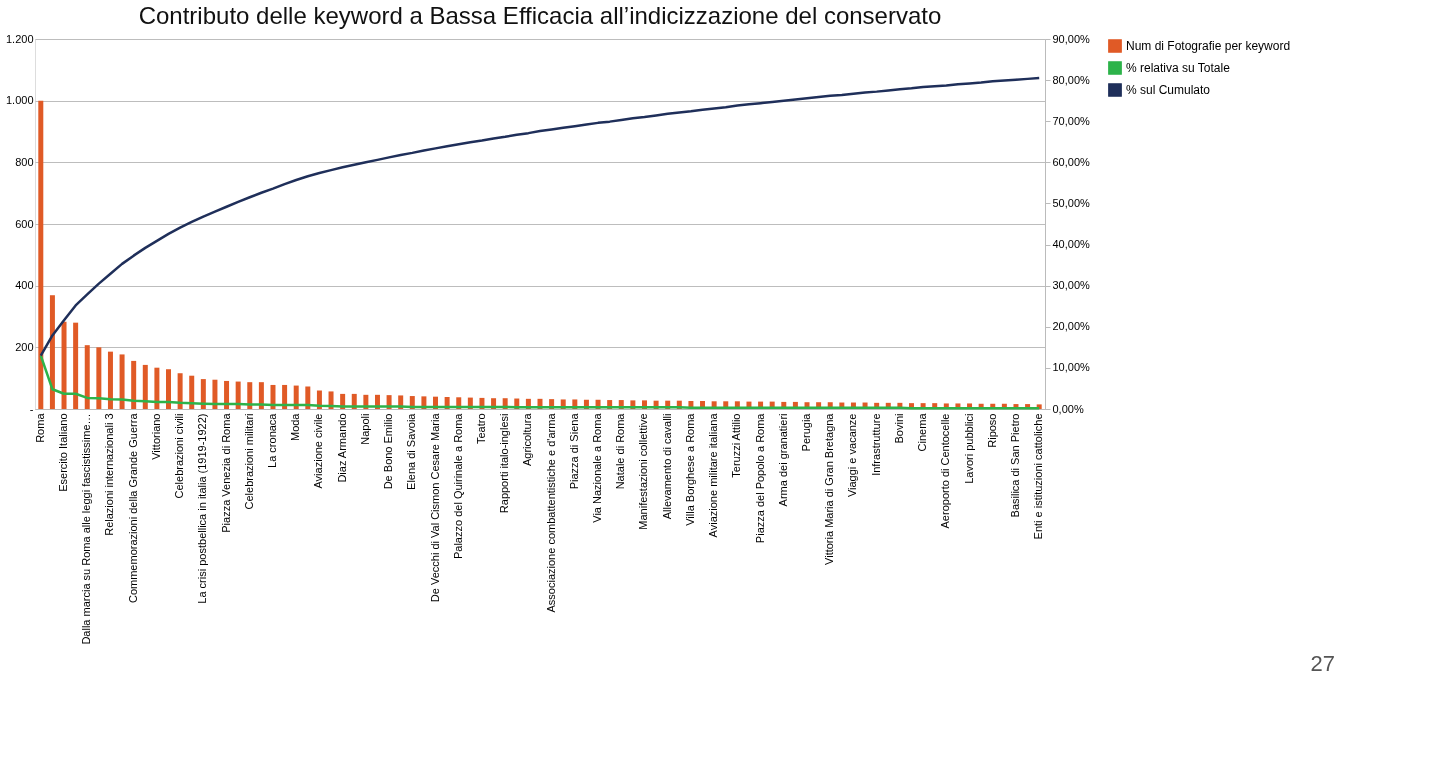  I want to click on x-tick-label: Vittoria Maria di Gran Bretagna, so click(829, 488).